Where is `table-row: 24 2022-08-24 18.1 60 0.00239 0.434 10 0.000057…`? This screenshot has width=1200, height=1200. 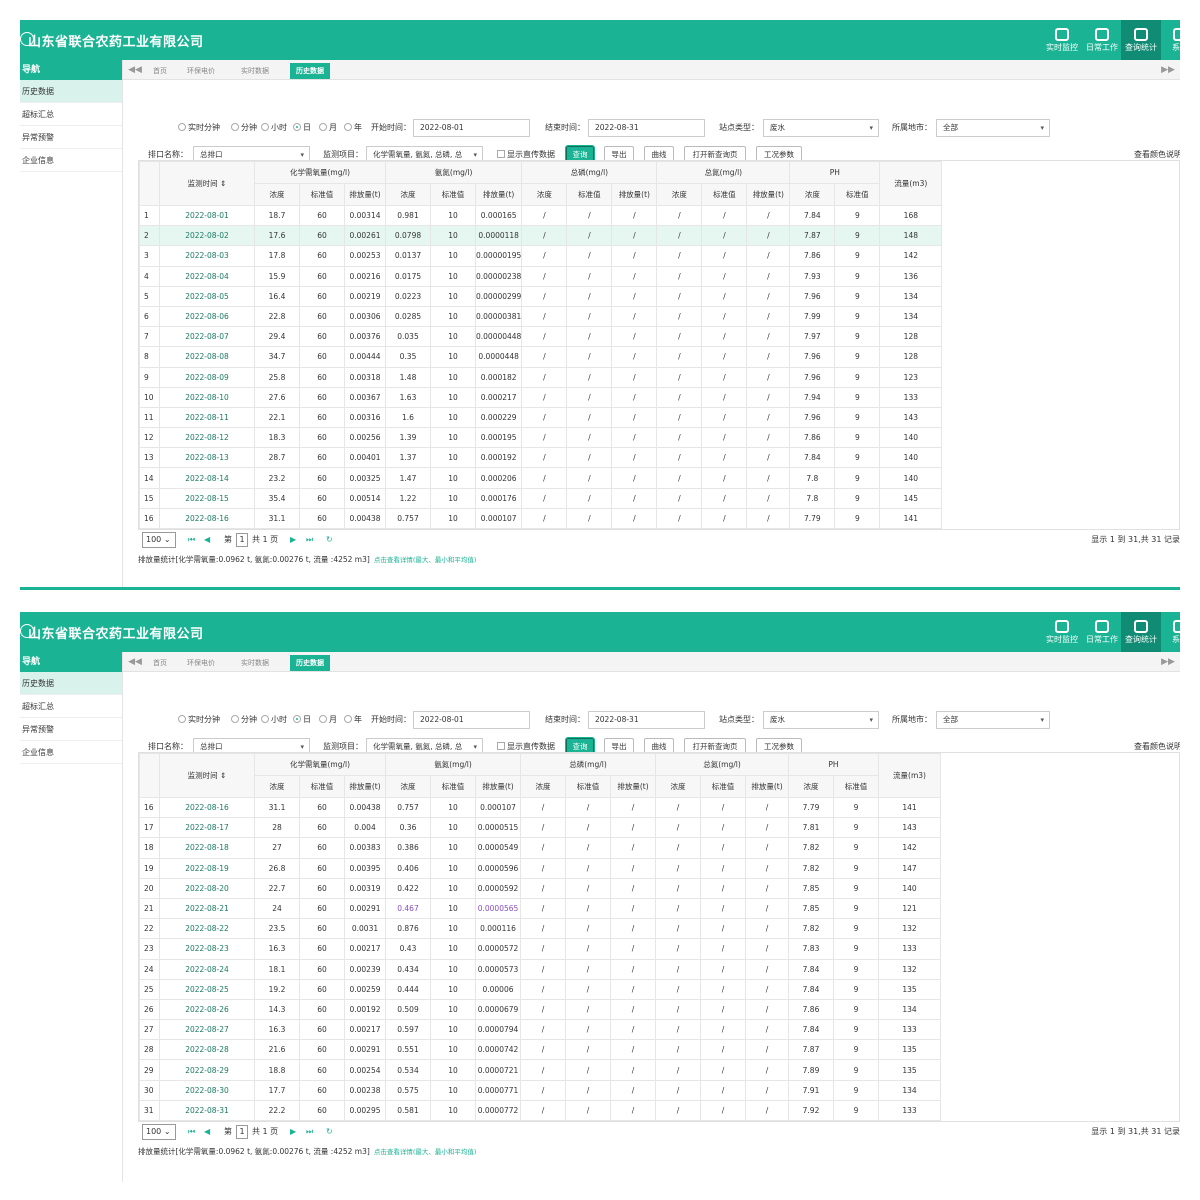 table-row: 24 2022-08-24 18.1 60 0.00239 0.434 10 0.000057… is located at coordinates (540, 969).